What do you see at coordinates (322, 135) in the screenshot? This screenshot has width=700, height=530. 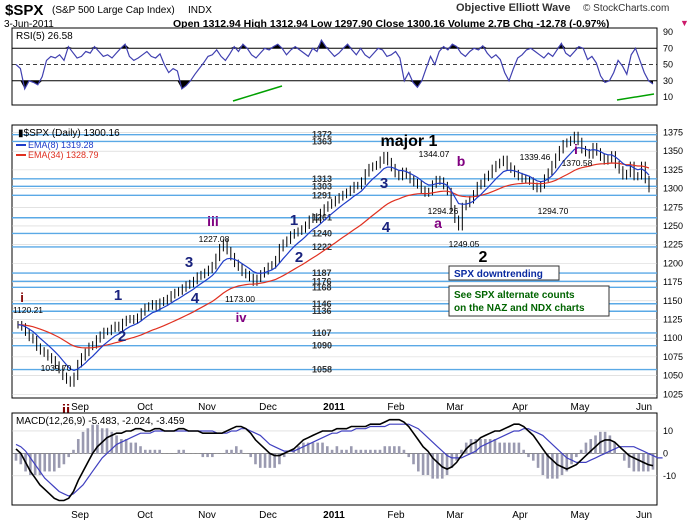 I see `level-label: 1372` at bounding box center [322, 135].